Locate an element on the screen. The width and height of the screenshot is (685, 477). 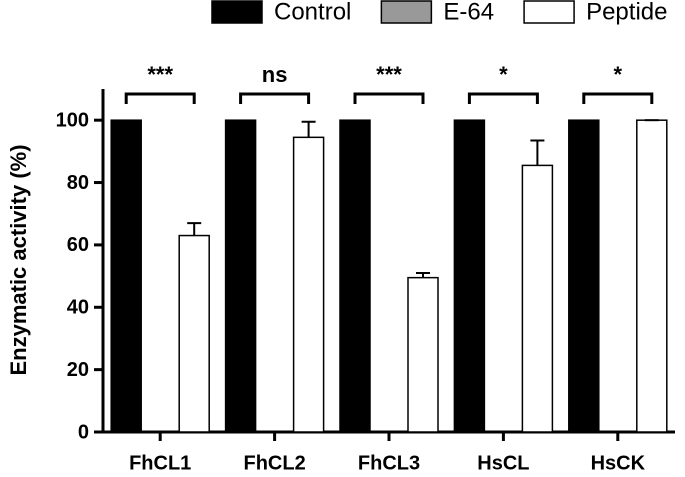
y-tick-label: 40 is located at coordinates (78, 308).